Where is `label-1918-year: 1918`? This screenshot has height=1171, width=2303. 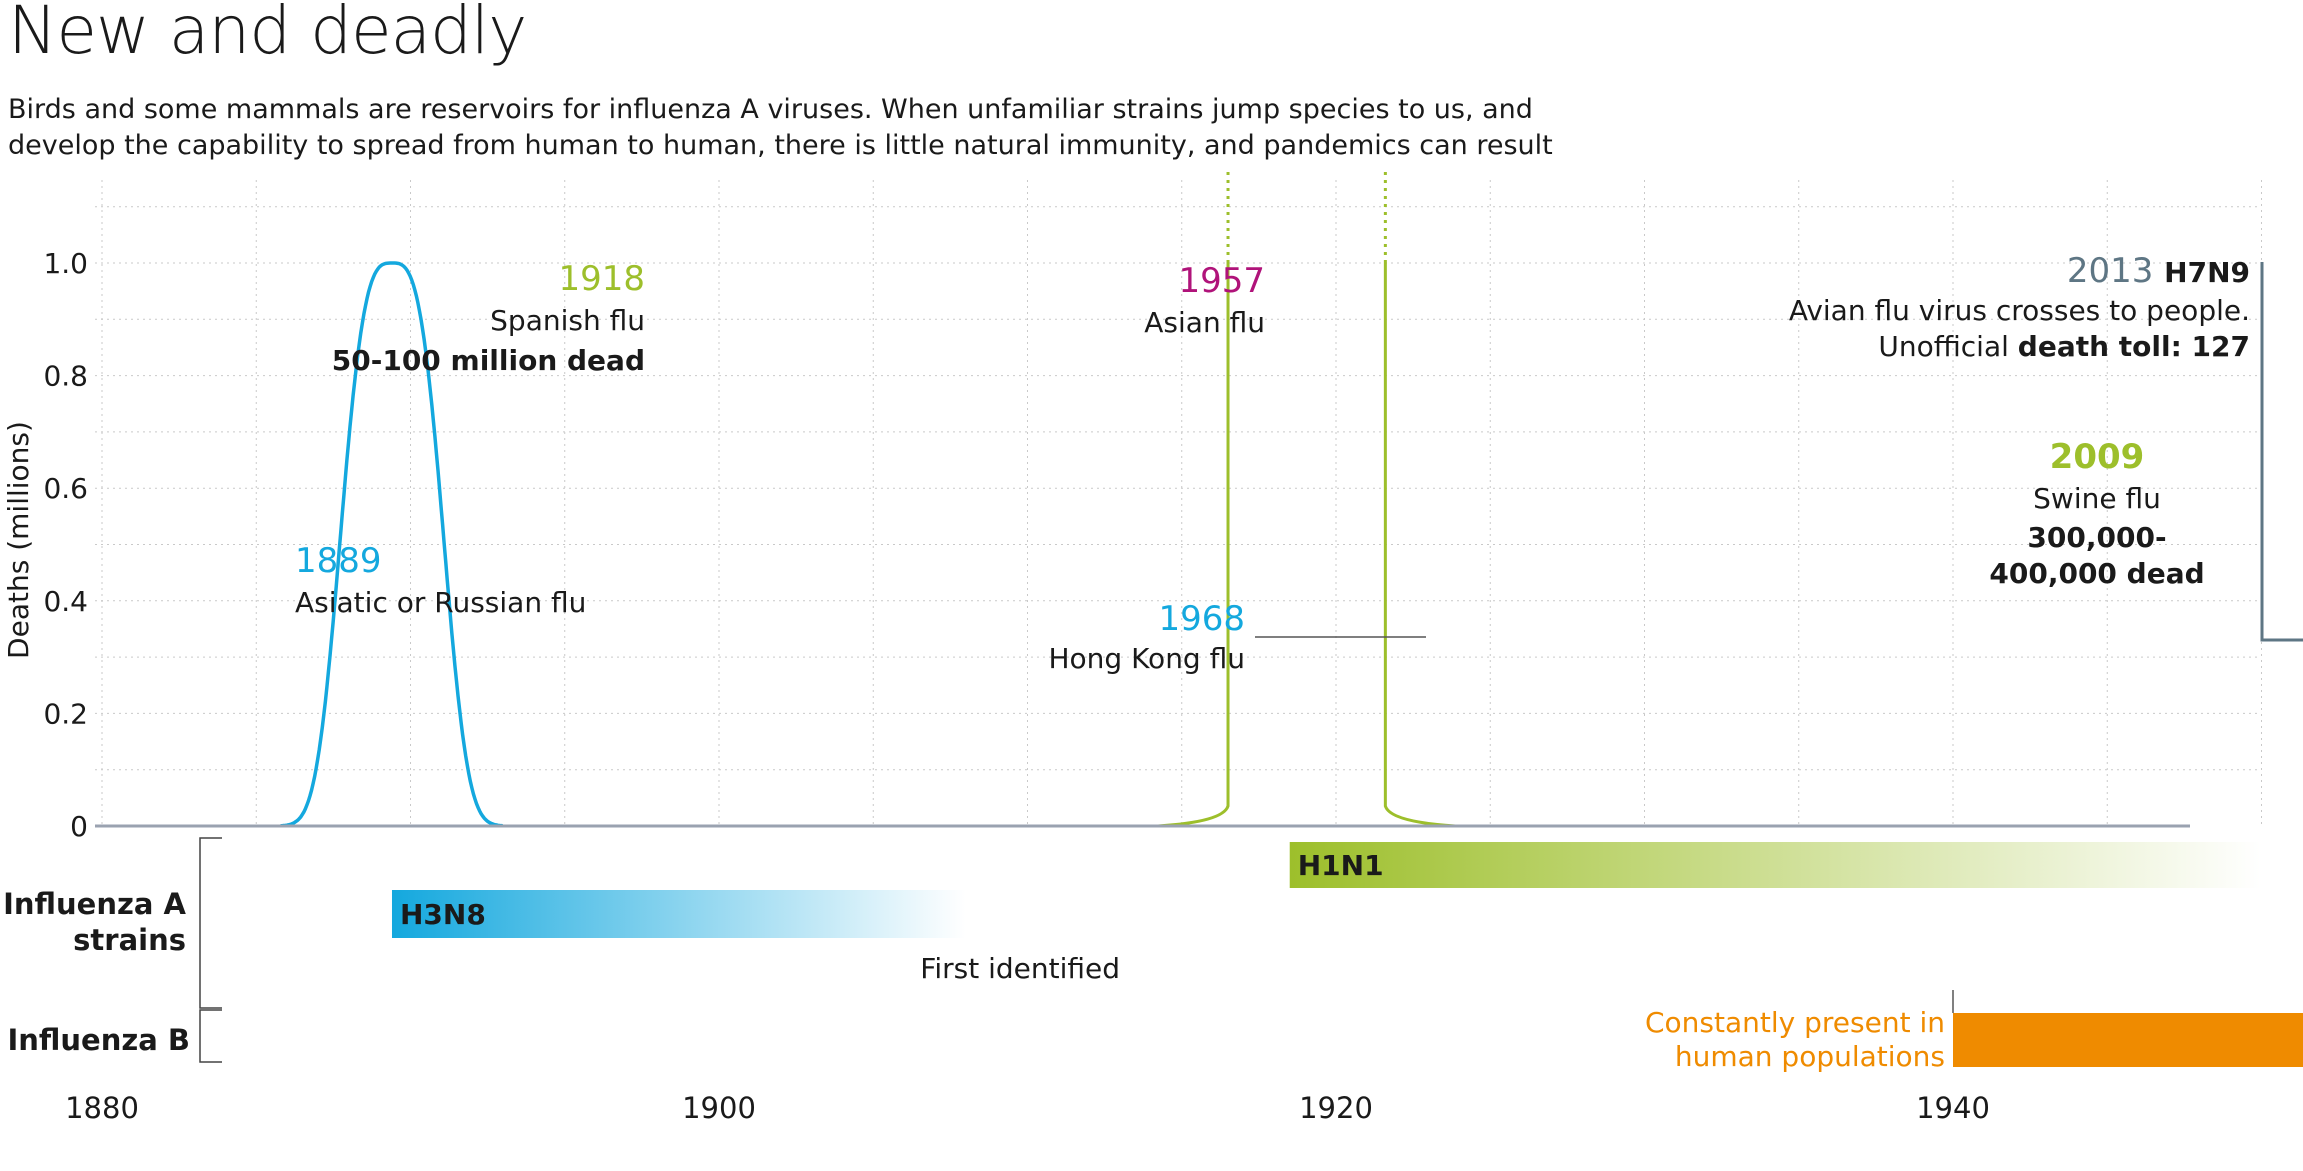
label-1918-year: 1918 is located at coordinates (601, 279).